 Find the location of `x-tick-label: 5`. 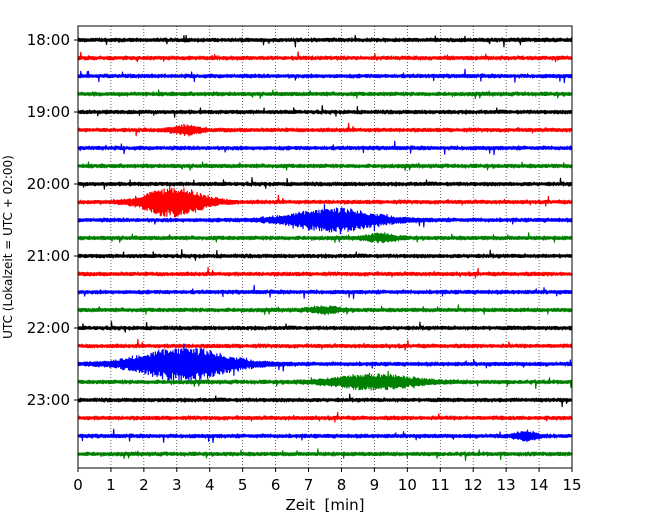

x-tick-label: 5 is located at coordinates (243, 485).